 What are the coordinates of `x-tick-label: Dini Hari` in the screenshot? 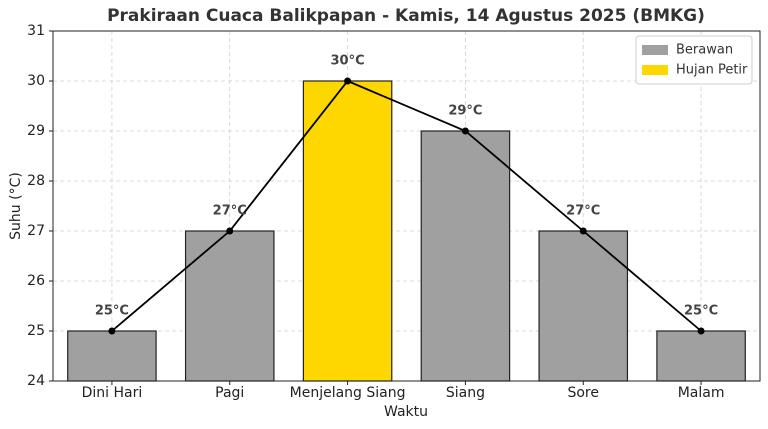 It's located at (112, 393).